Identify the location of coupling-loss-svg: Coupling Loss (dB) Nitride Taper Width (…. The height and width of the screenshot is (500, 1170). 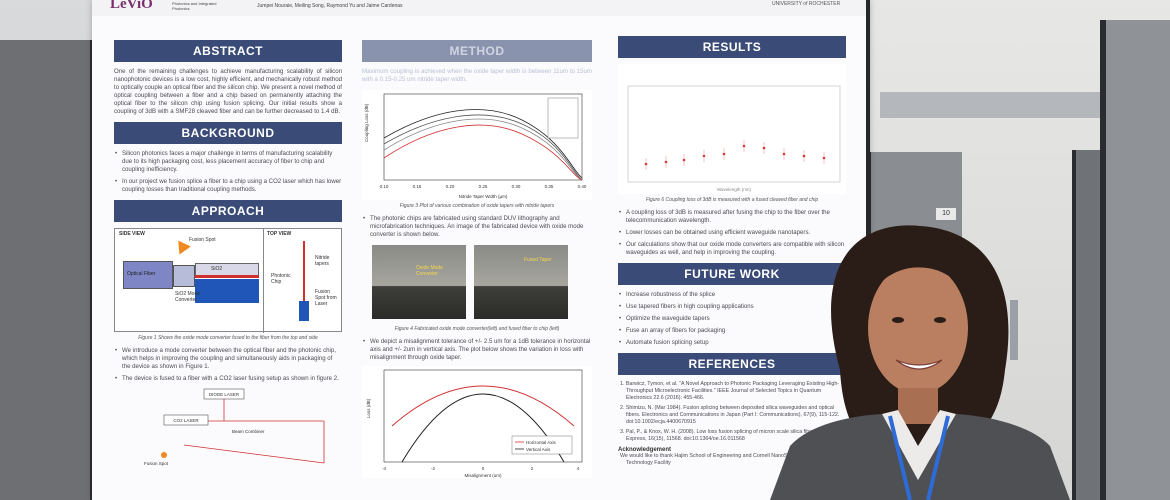
(475, 146).